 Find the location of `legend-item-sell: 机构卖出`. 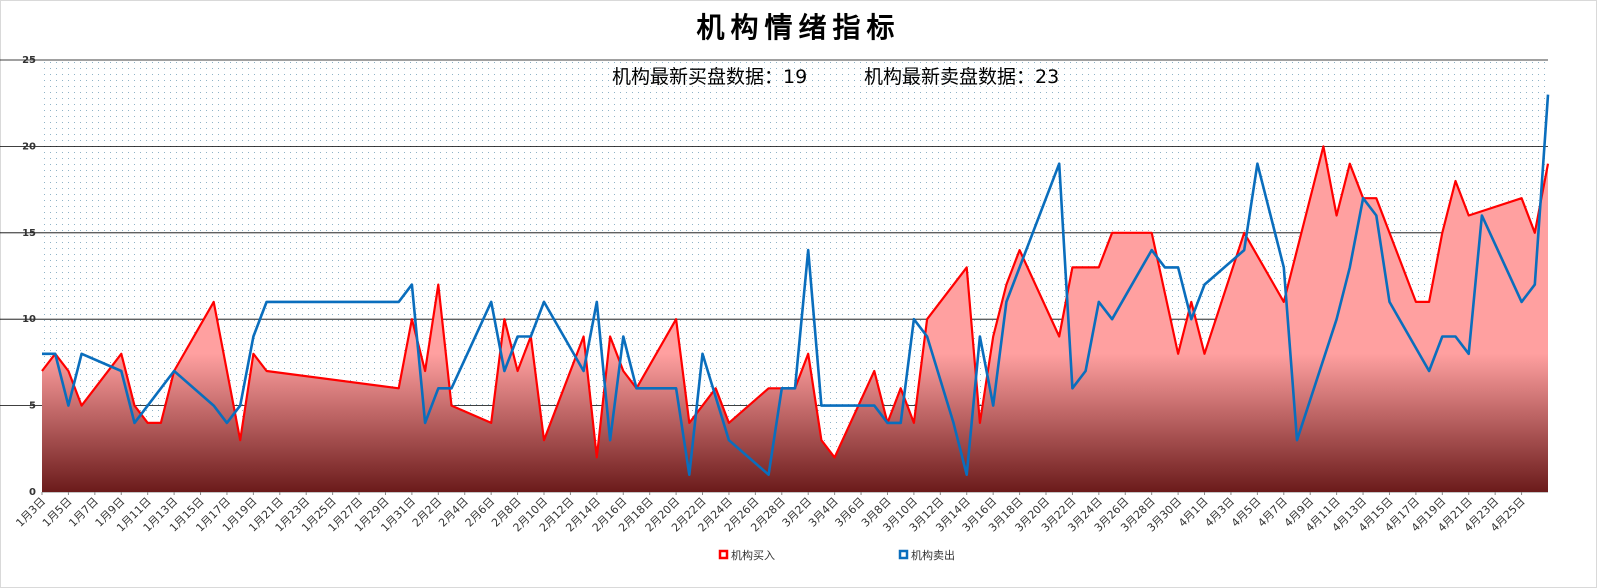

legend-item-sell: 机构卖出 is located at coordinates (926, 555).